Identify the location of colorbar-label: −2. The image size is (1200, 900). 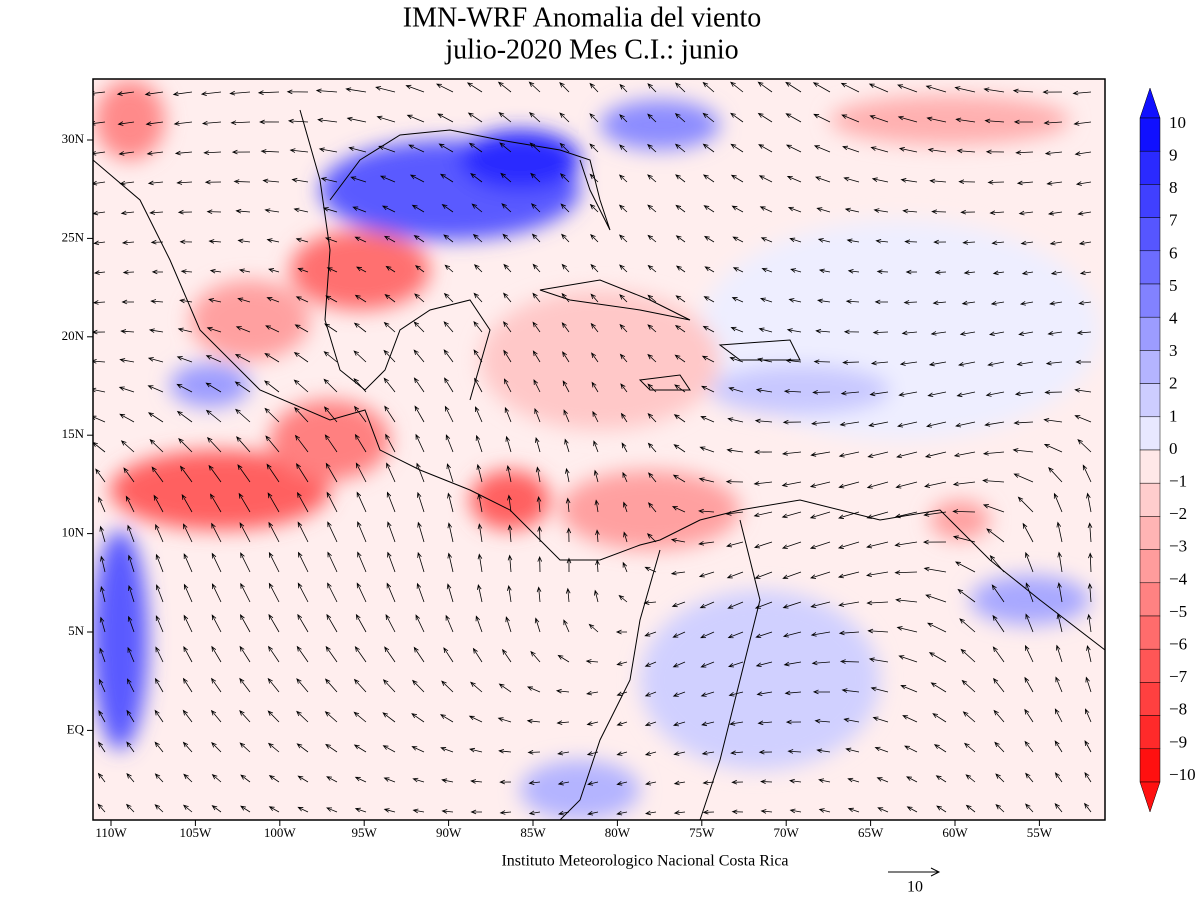
(1178, 513).